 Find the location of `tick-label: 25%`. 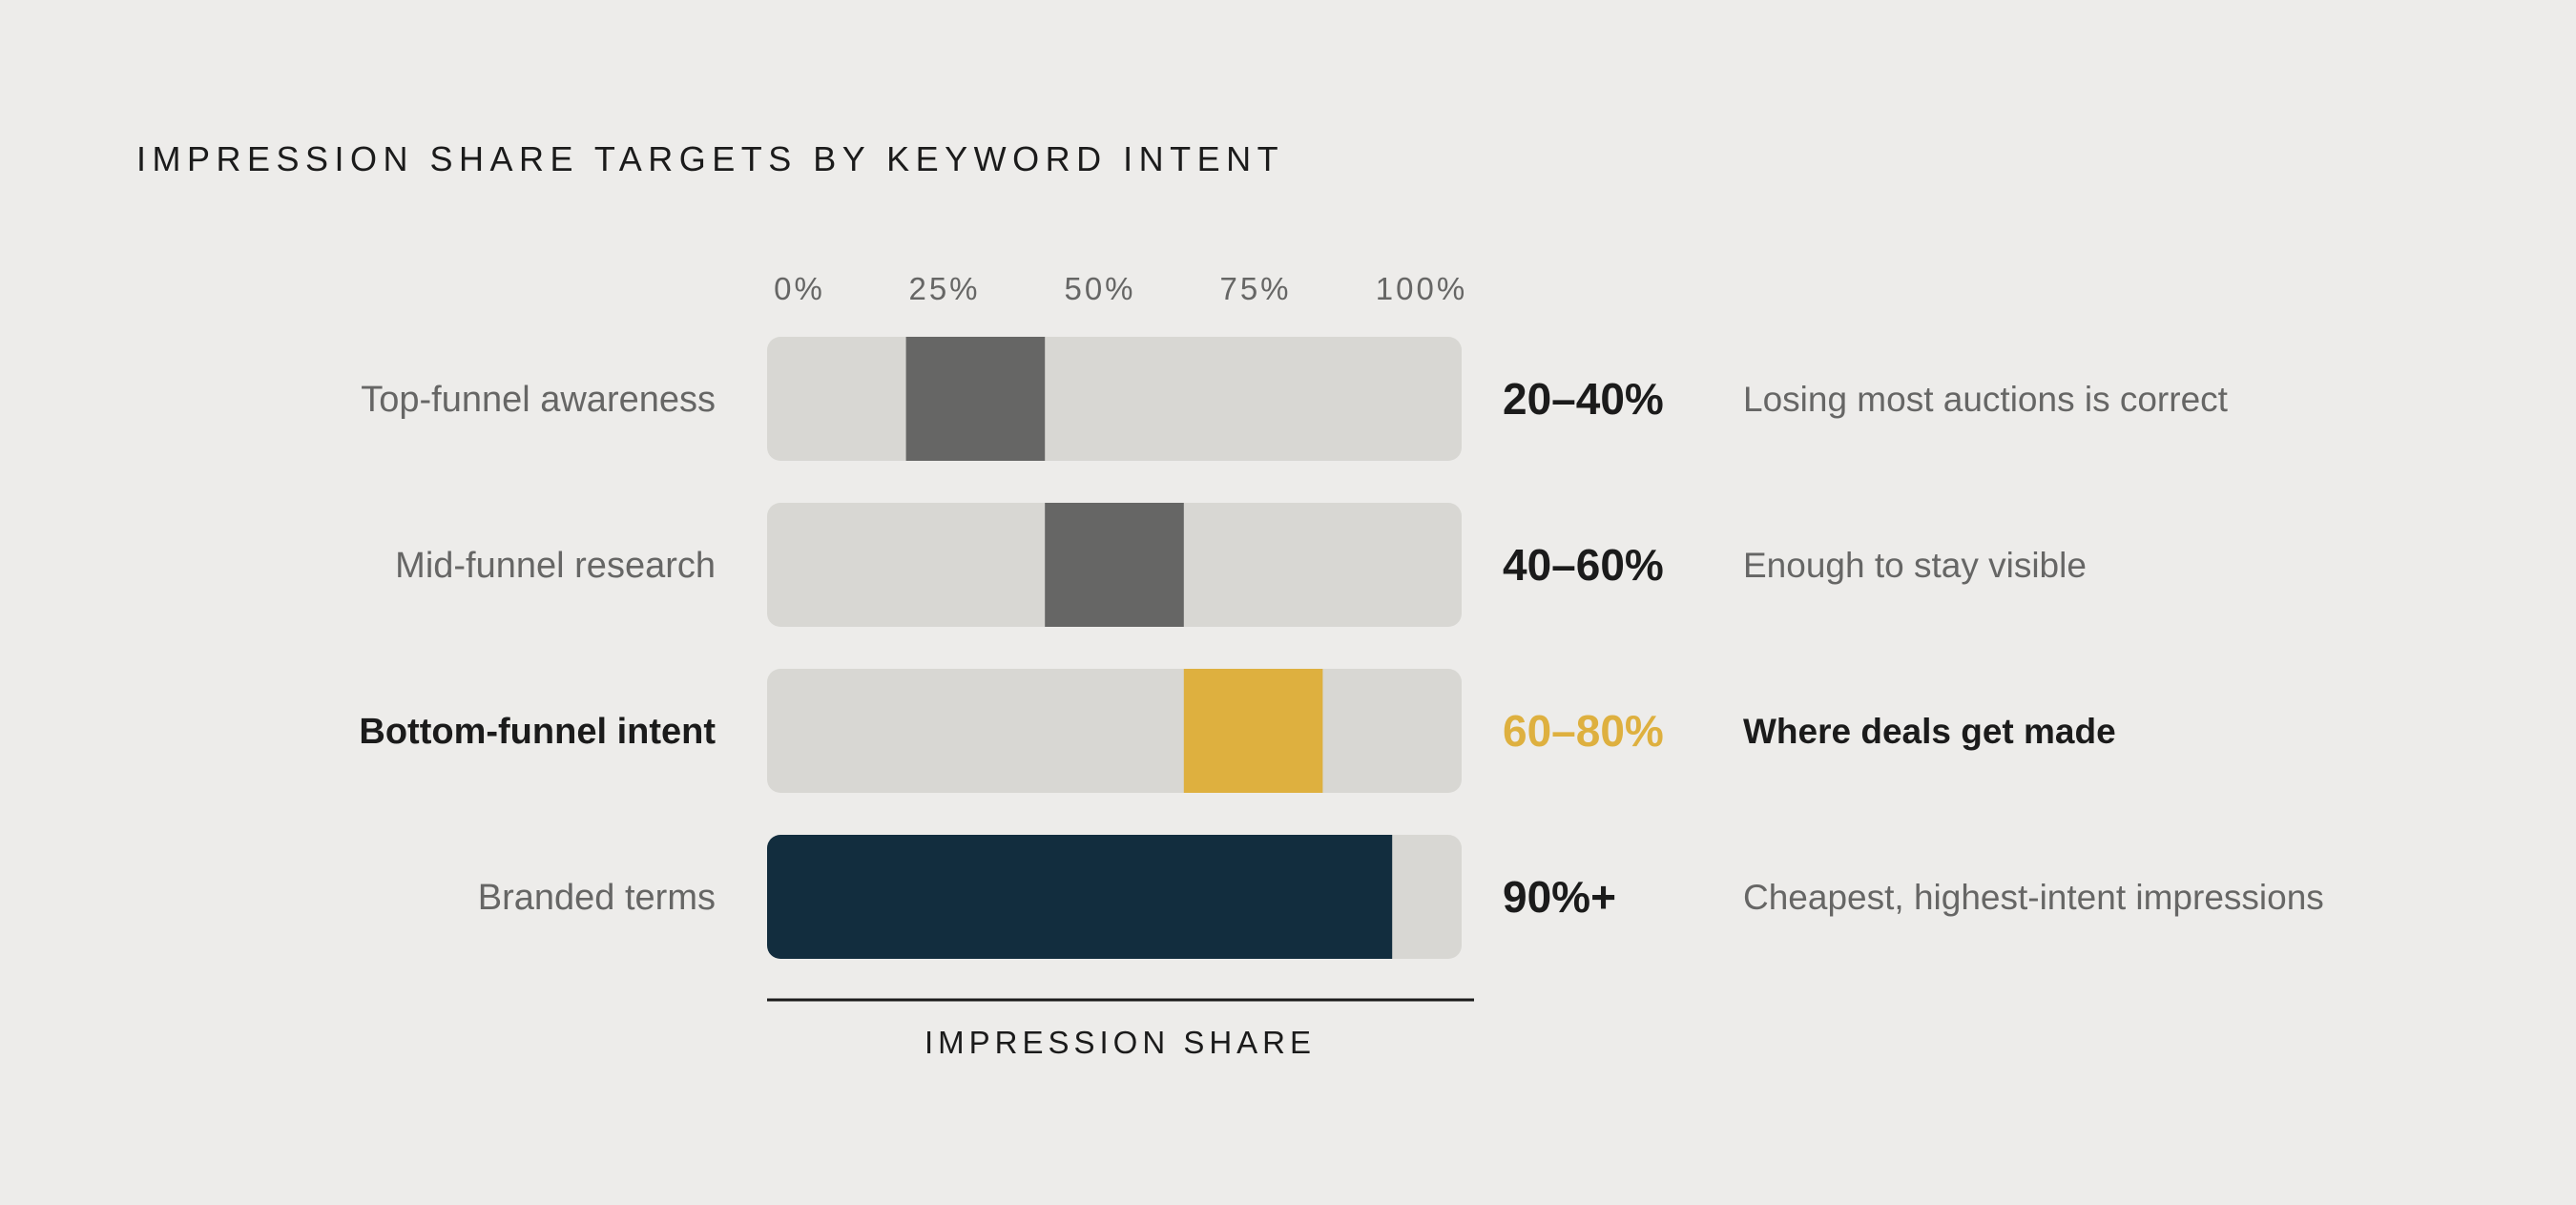

tick-label: 25% is located at coordinates (944, 289).